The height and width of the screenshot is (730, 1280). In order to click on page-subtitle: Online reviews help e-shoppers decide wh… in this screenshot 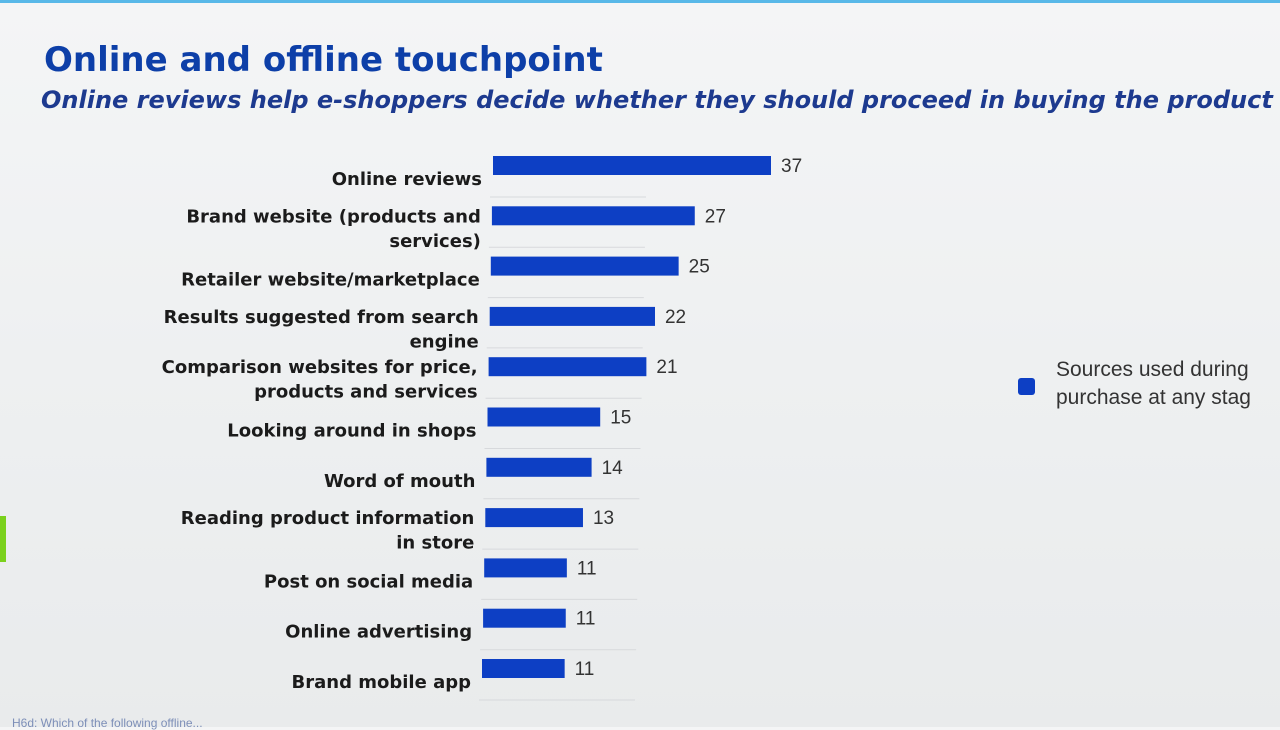, I will do `click(657, 100)`.